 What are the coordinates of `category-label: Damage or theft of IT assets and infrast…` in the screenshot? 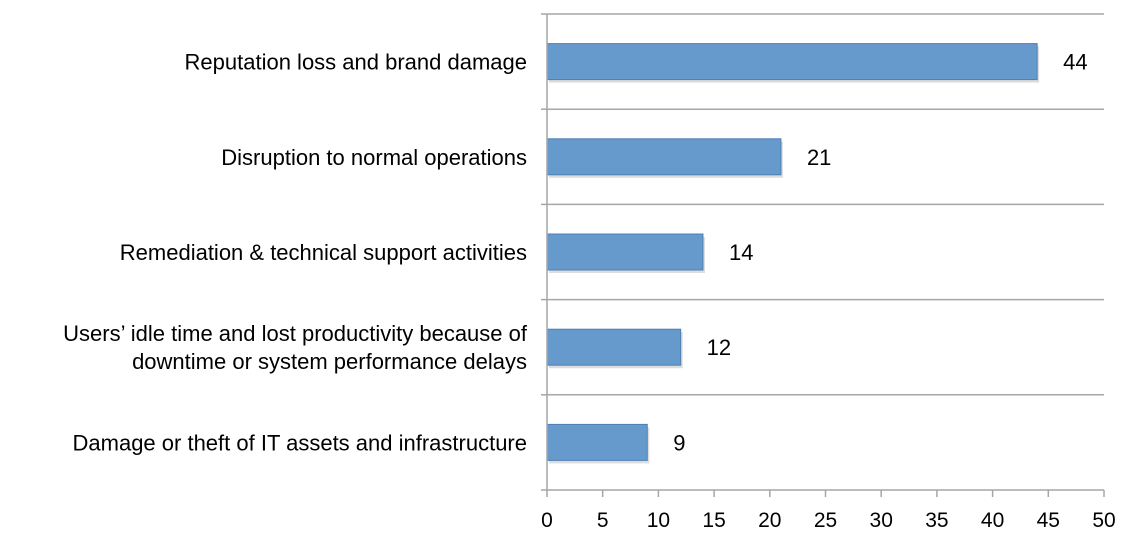 It's located at (300, 442).